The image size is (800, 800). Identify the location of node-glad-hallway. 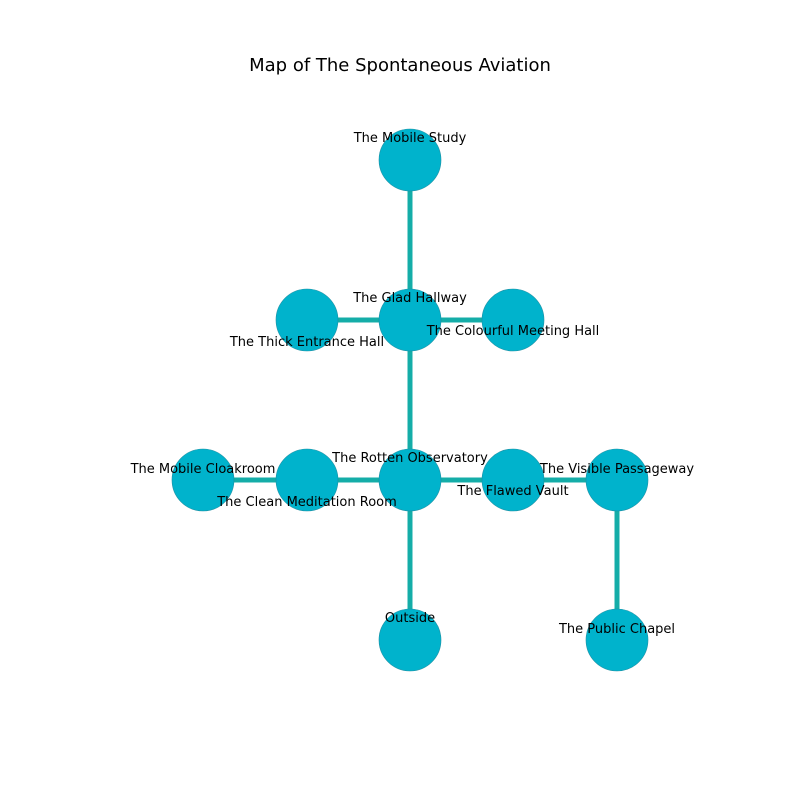
(410, 320).